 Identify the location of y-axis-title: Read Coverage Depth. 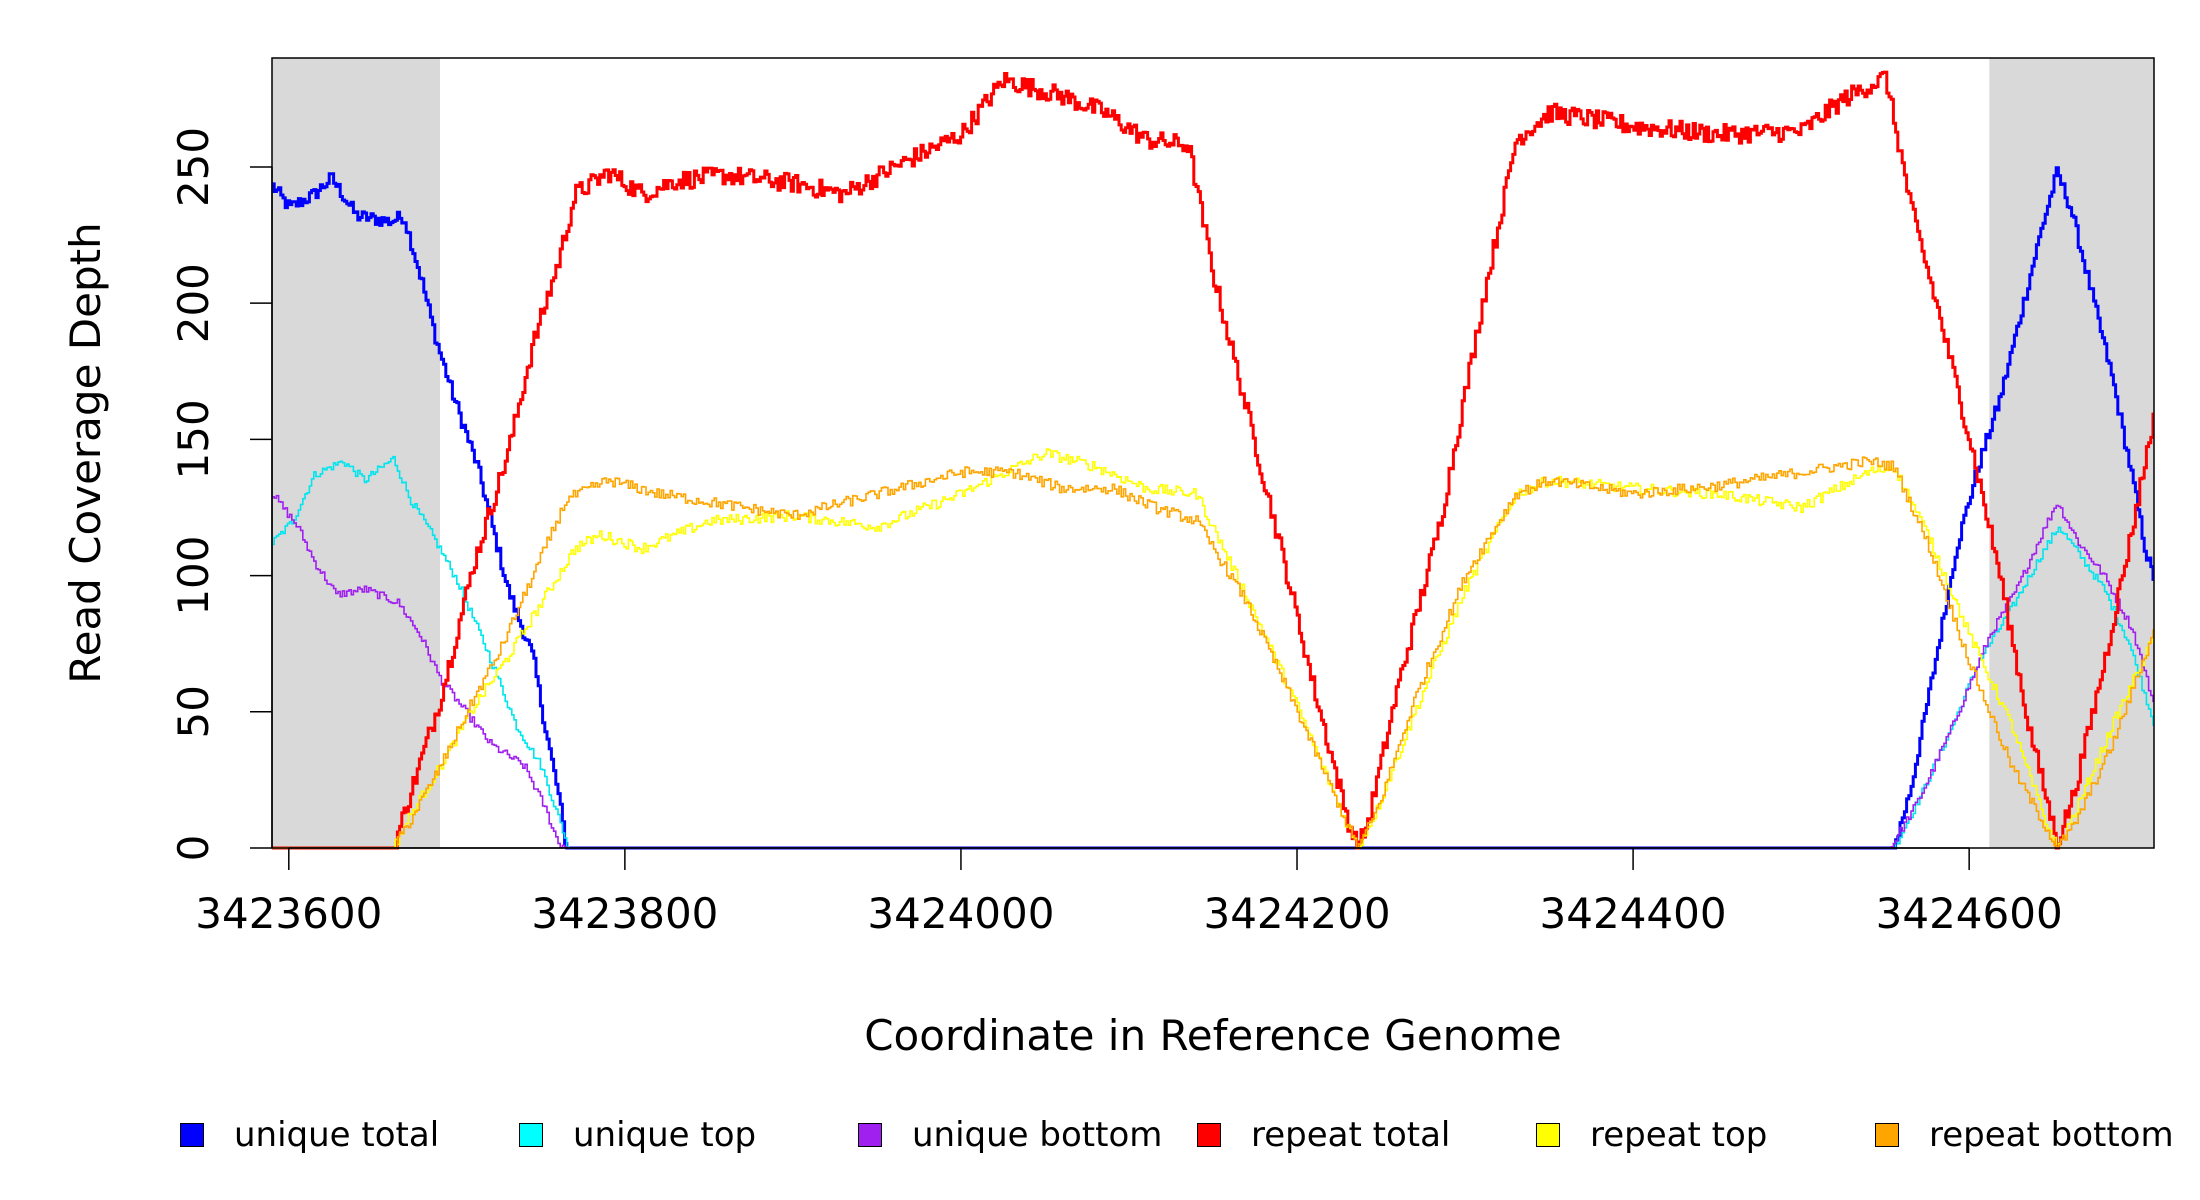
(85, 452).